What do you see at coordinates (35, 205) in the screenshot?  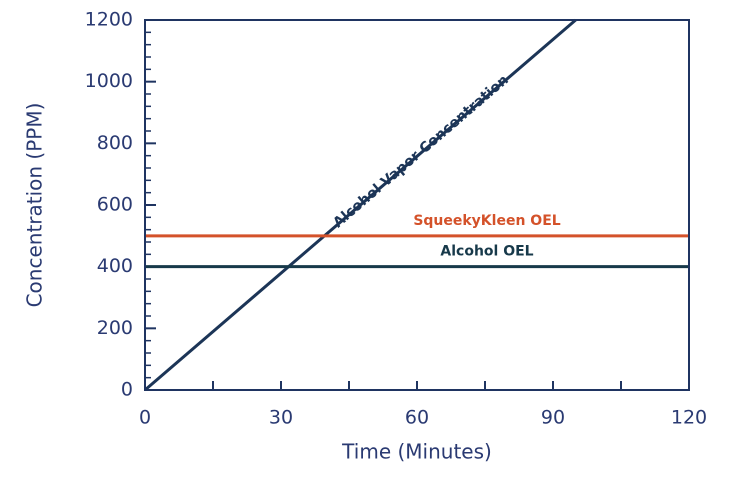 I see `y-axis-title: Concentration (PPM)` at bounding box center [35, 205].